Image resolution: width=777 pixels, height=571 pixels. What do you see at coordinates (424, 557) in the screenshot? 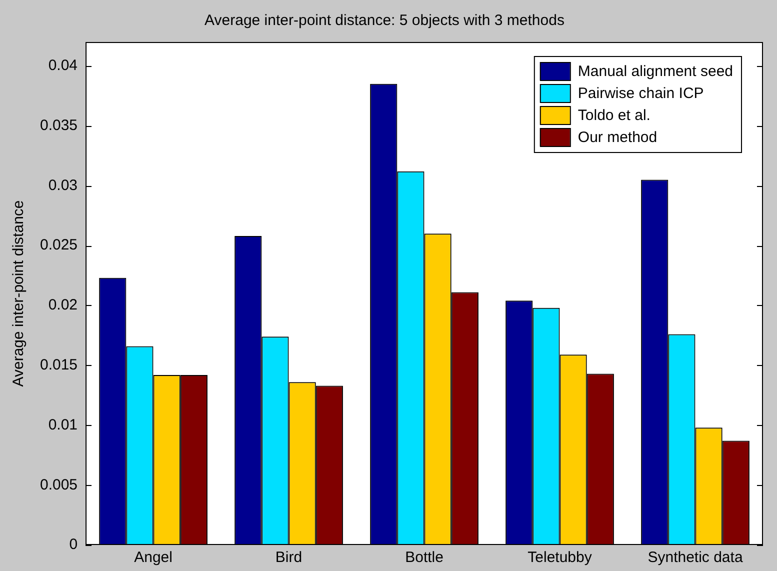
I see `x-tick-label: Bottle` at bounding box center [424, 557].